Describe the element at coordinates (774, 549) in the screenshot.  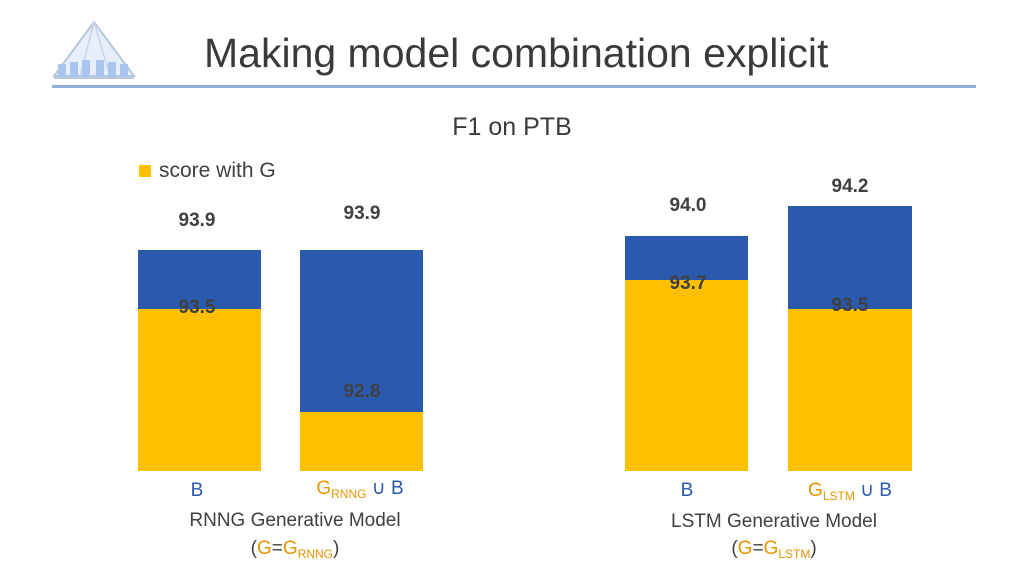
I see `group-equation-lstm: (G=GLSTM)` at that location.